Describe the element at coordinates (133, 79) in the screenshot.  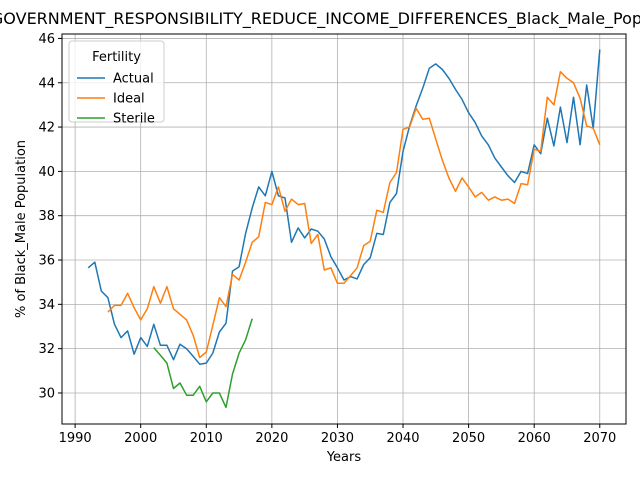
I see `legend-label-actual: Actual` at that location.